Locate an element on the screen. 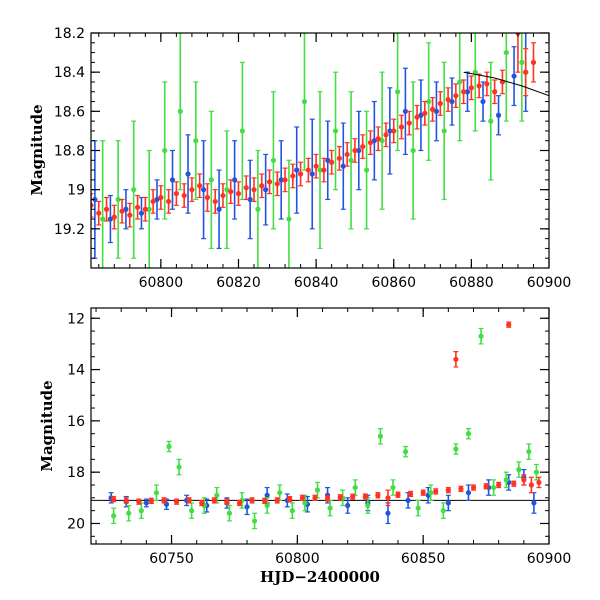 This screenshot has height=600, width=600. y-tick-label: 18 is located at coordinates (76, 473).